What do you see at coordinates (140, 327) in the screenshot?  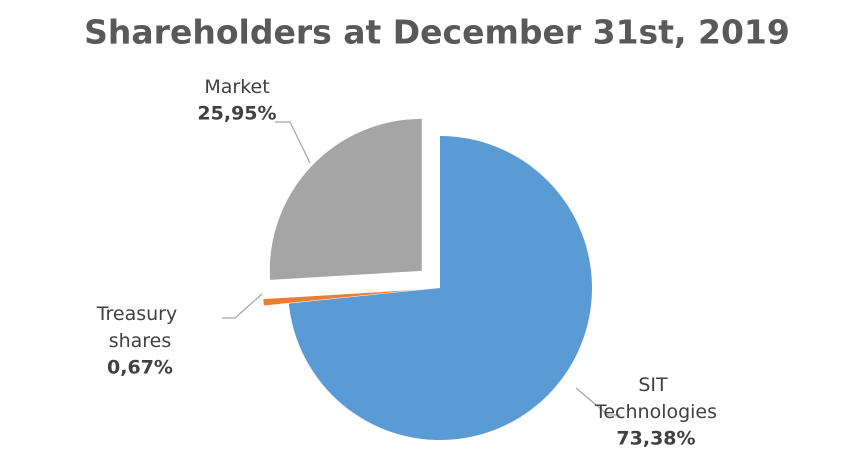 I see `category-label: Treasury shares` at bounding box center [140, 327].